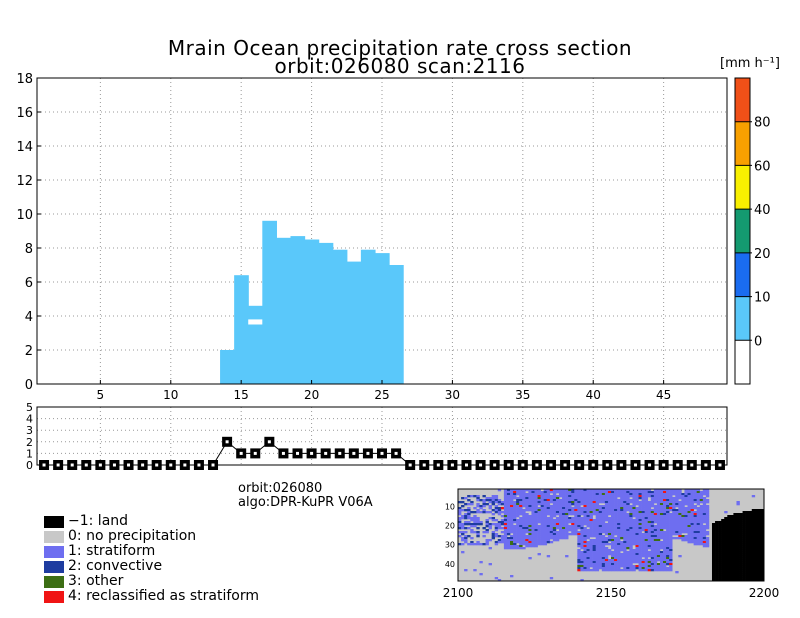 The image size is (800, 618). Describe the element at coordinates (764, 593) in the screenshot. I see `map-x-tick-label: 2200` at that location.